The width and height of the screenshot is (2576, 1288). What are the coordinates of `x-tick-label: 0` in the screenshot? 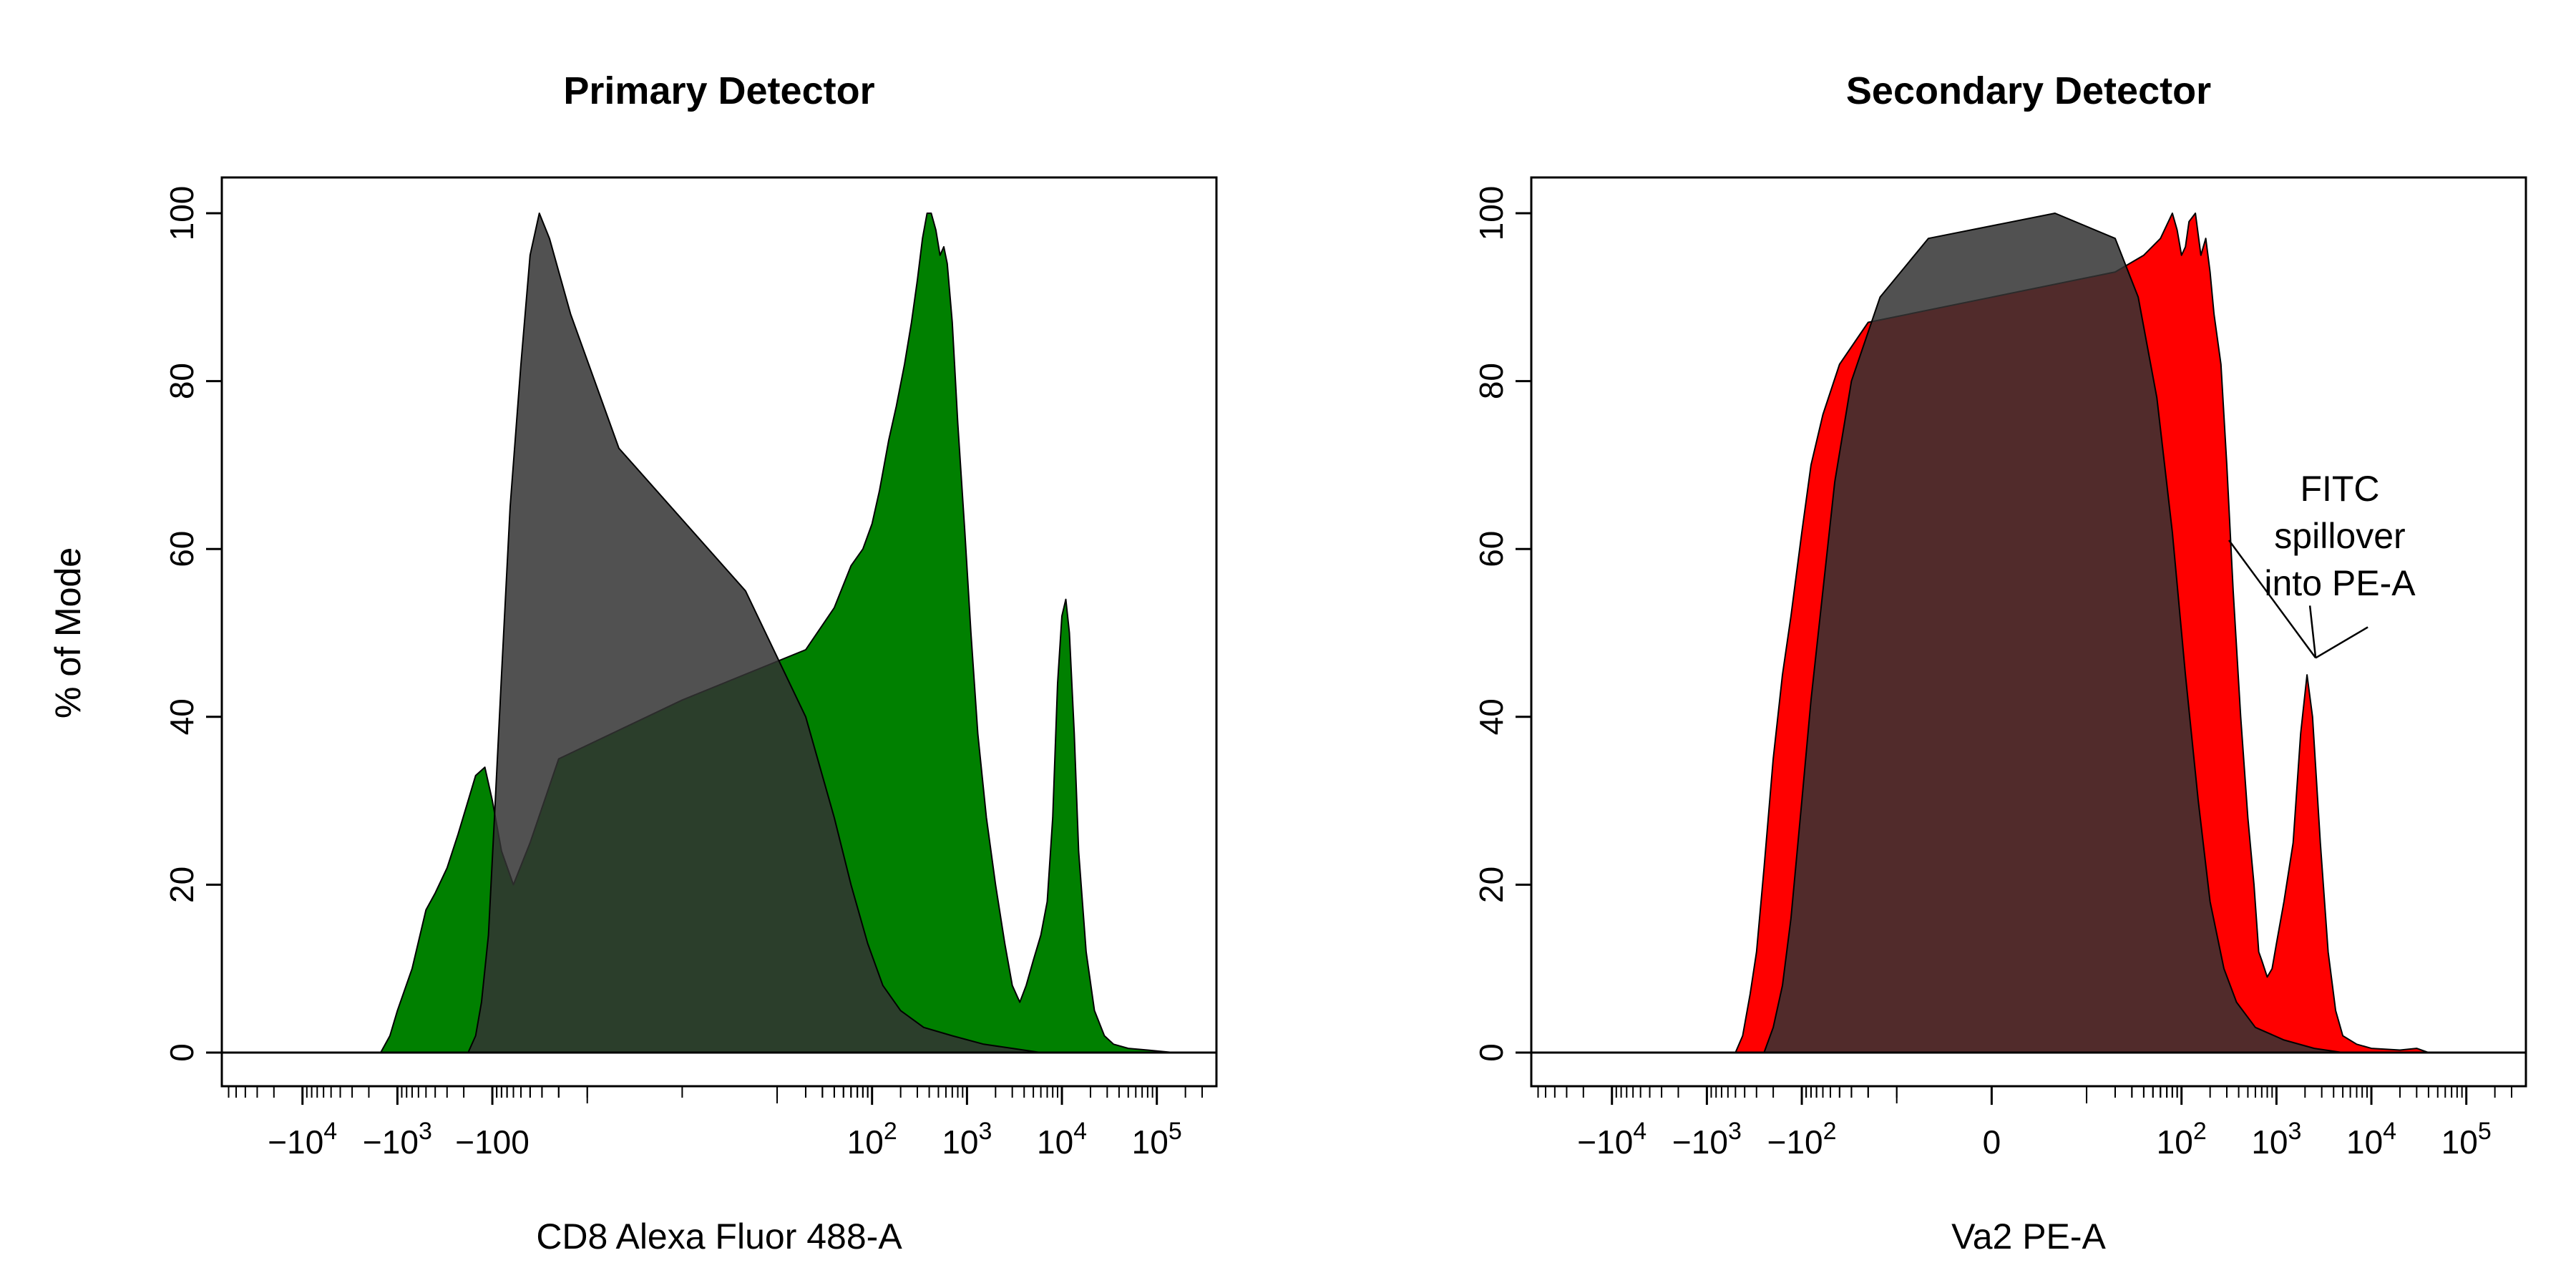 It's located at (1992, 1142).